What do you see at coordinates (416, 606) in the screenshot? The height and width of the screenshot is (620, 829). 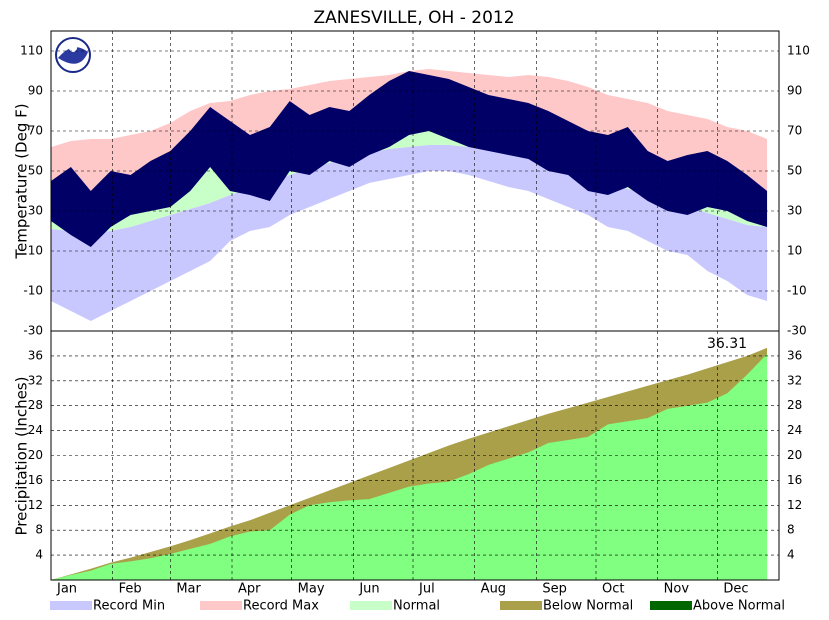 I see `legend-label: Normal` at bounding box center [416, 606].